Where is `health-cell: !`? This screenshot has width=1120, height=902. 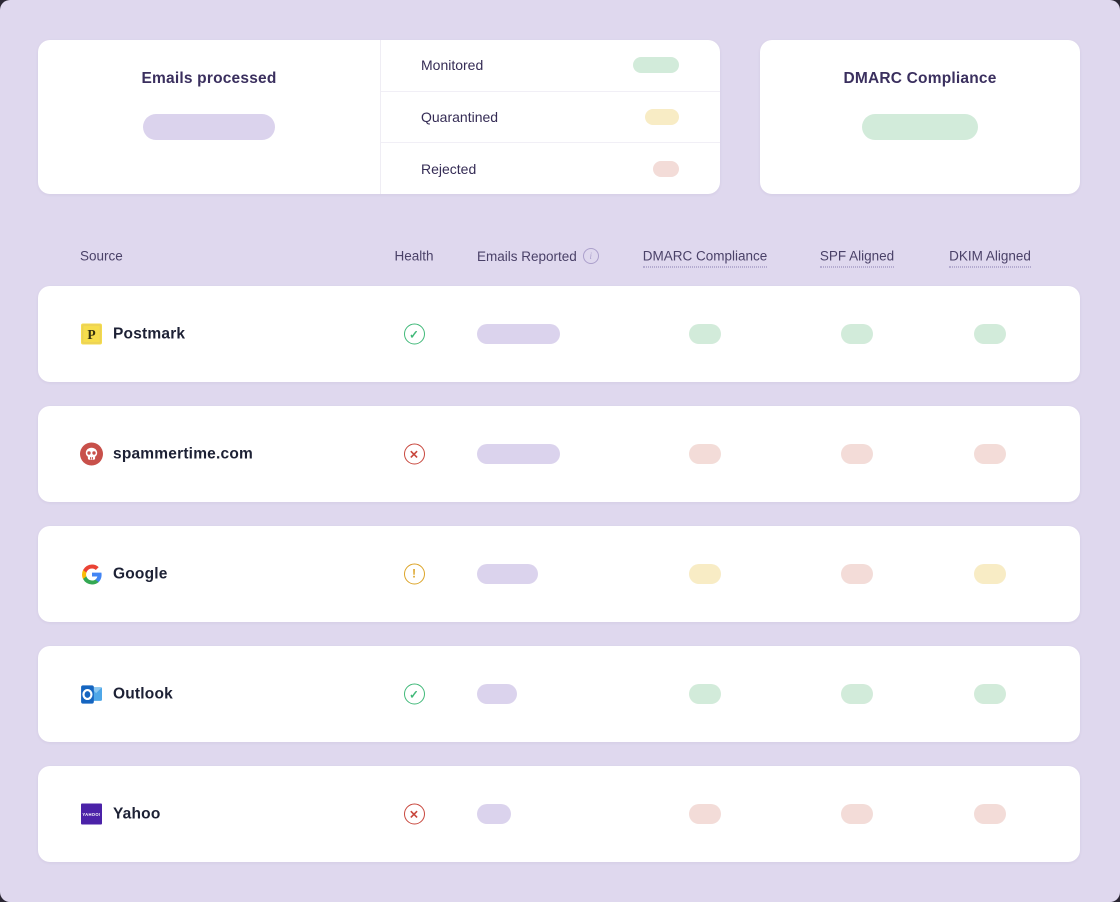
health-cell: ! is located at coordinates (414, 574).